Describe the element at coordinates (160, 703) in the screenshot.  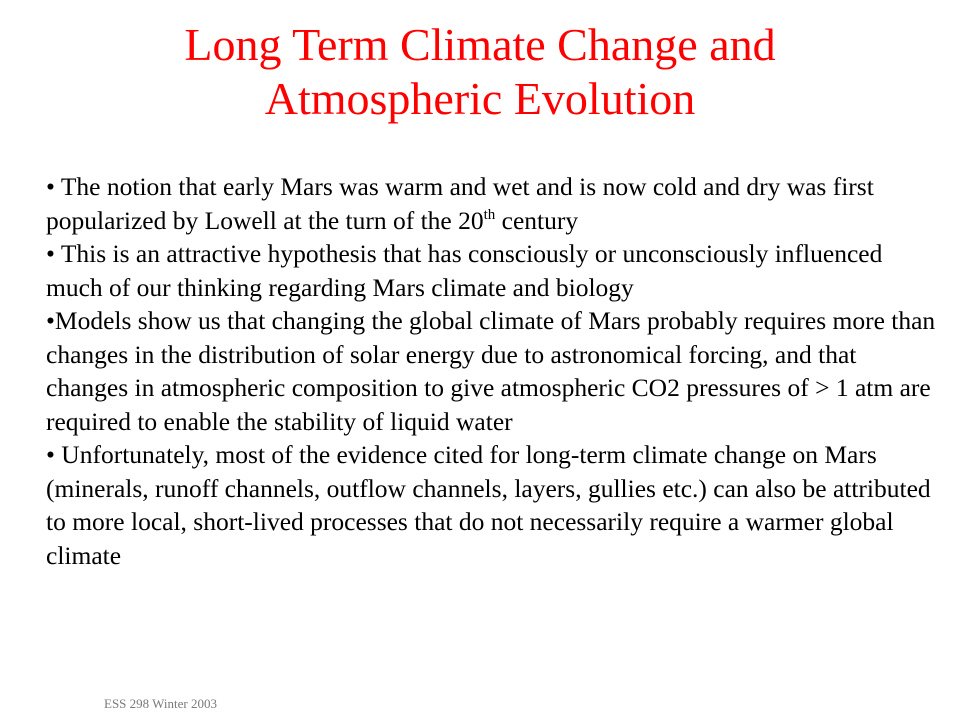
I see `slide-footer: ESS 298 Winter 2003` at that location.